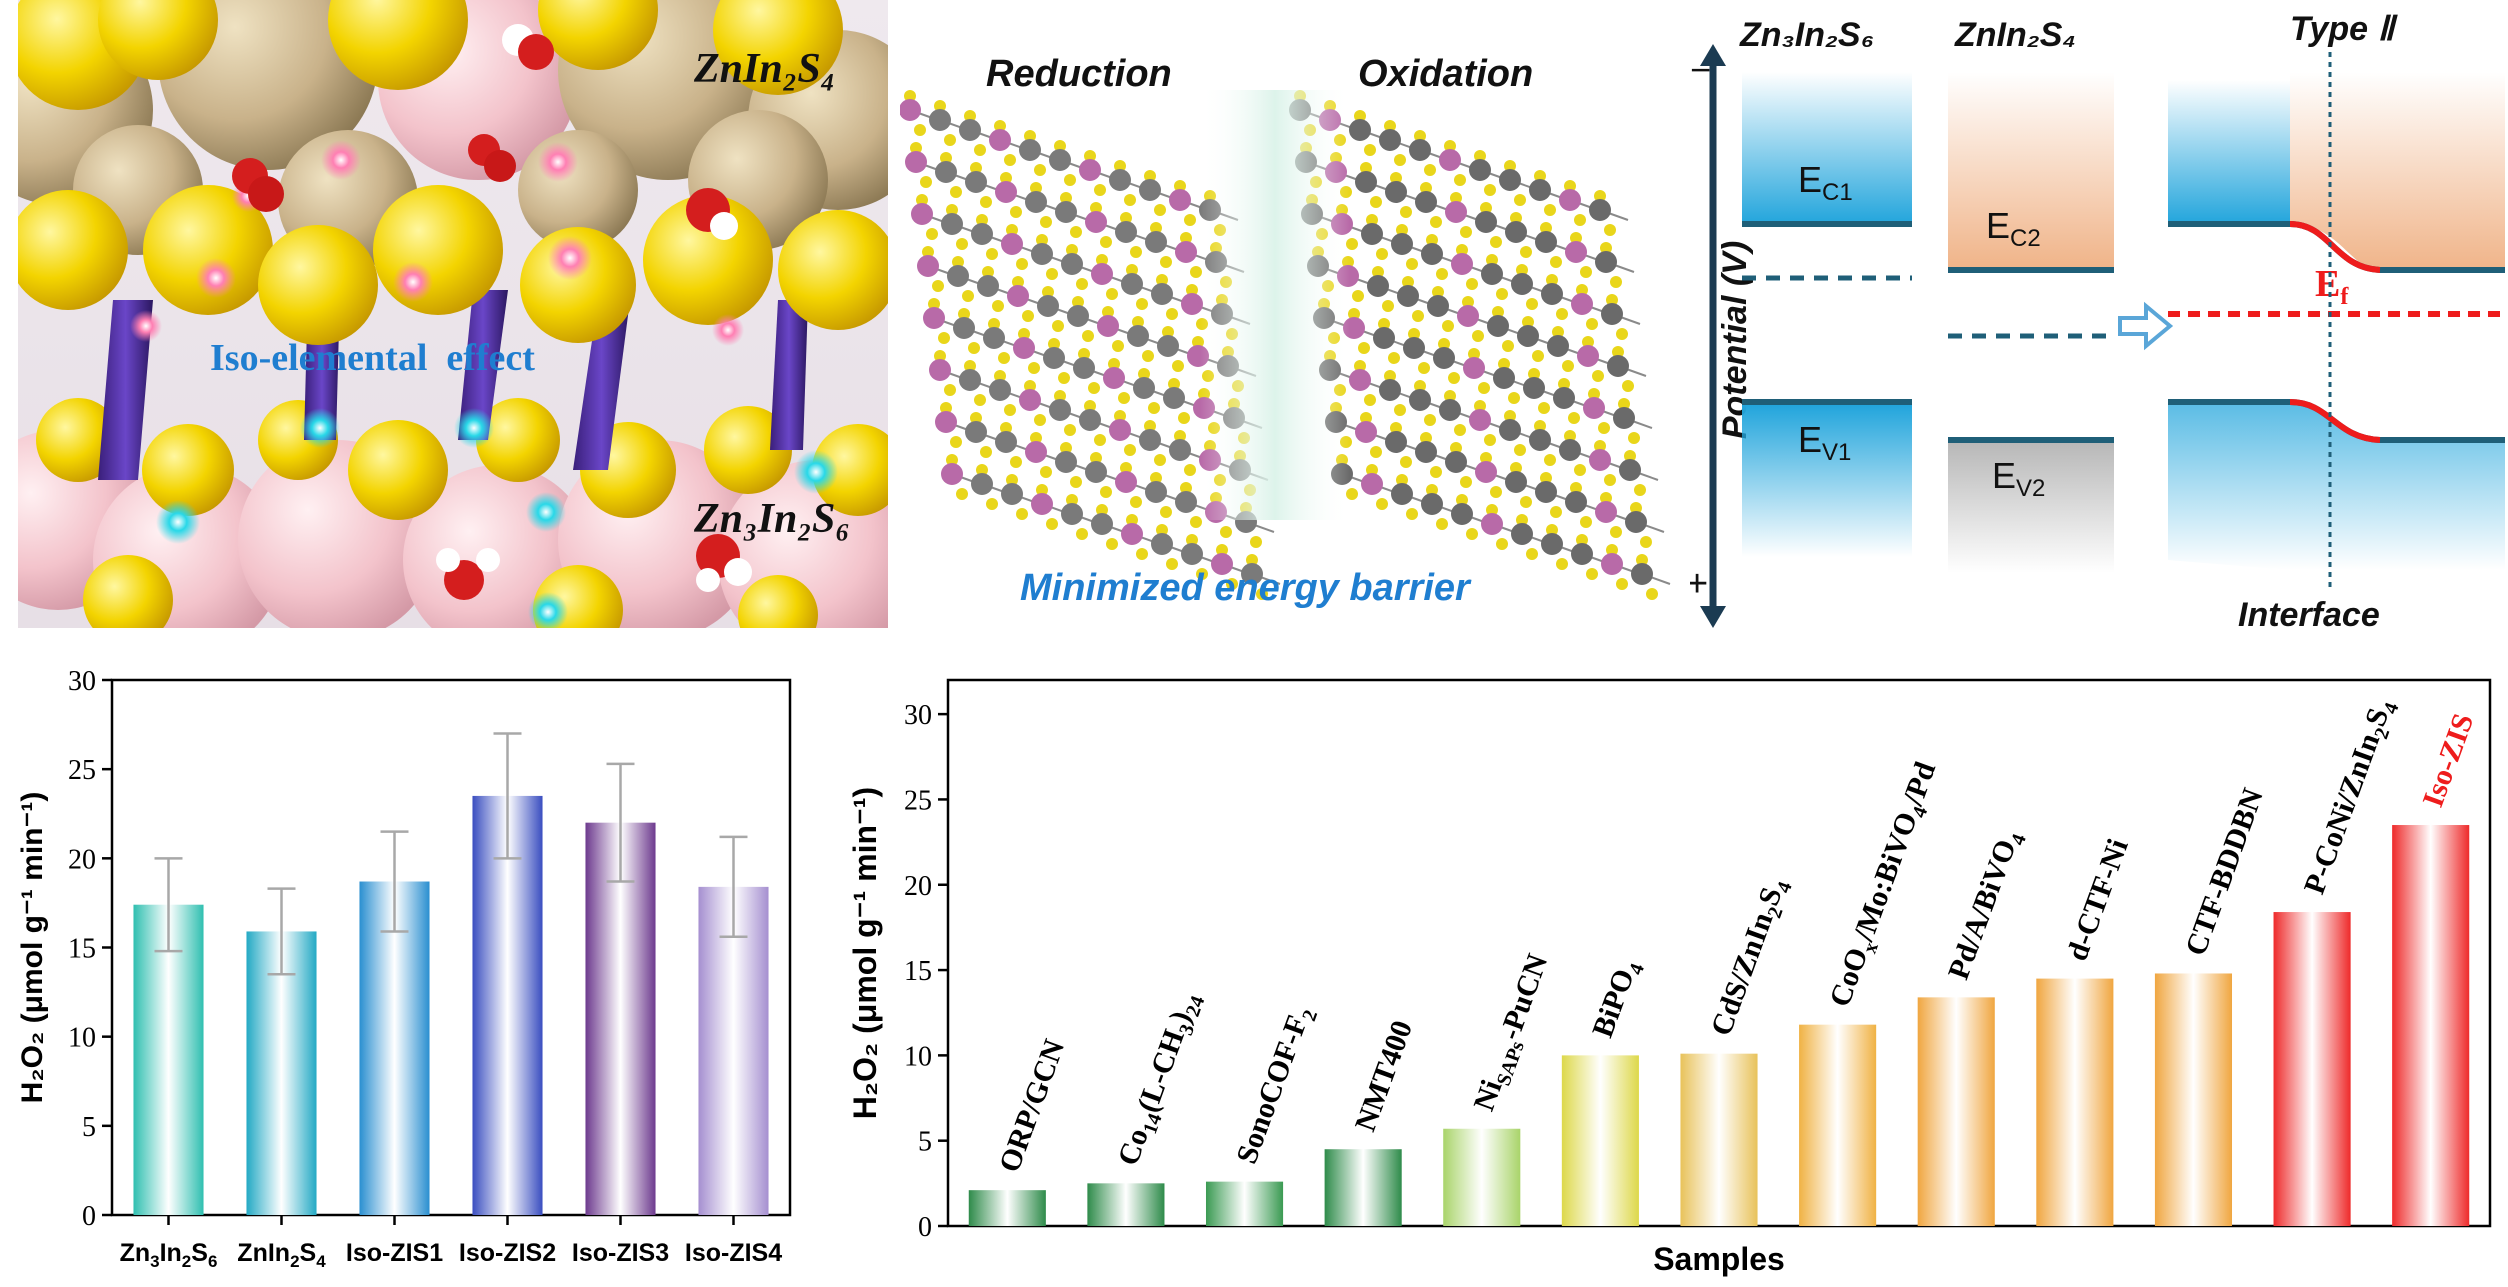  Describe the element at coordinates (1719, 1259) in the screenshot. I see `chart-2-xlabel: Samples` at that location.